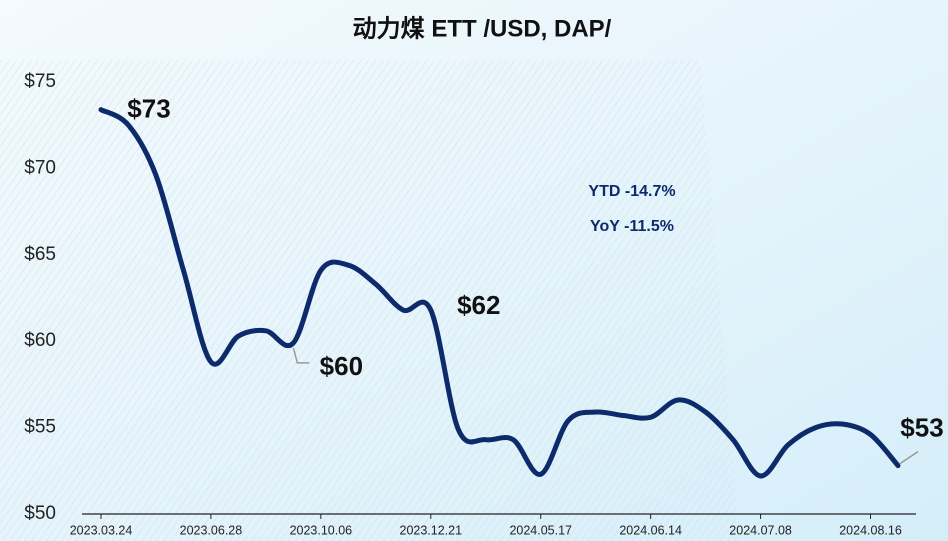 This screenshot has width=948, height=541. Describe the element at coordinates (431, 530) in the screenshot. I see `x-tick-label: 2023.12.21` at that location.